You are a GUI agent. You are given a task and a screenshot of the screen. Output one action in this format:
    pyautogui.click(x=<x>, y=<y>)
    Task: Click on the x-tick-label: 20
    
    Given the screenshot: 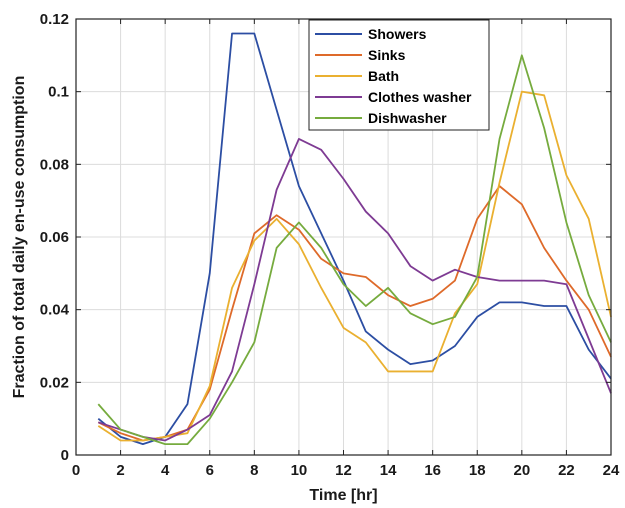 What is the action you would take?
    pyautogui.click(x=521, y=470)
    